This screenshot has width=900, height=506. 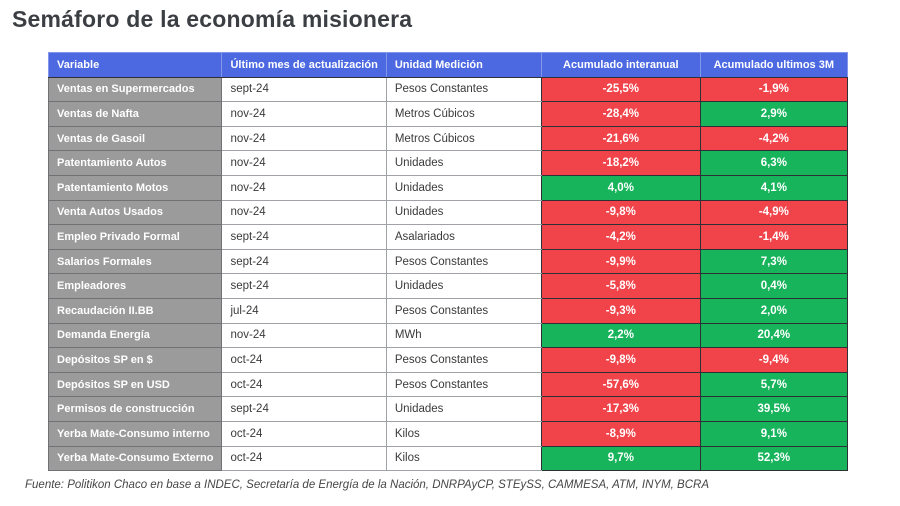 What do you see at coordinates (135, 114) in the screenshot?
I see `variable-cell: Ventas de Nafta` at bounding box center [135, 114].